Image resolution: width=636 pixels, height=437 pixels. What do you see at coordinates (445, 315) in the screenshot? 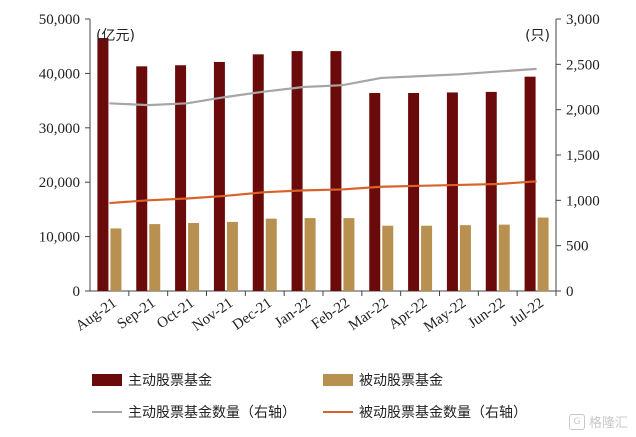
I see `x-tick-label: May-22` at bounding box center [445, 315].